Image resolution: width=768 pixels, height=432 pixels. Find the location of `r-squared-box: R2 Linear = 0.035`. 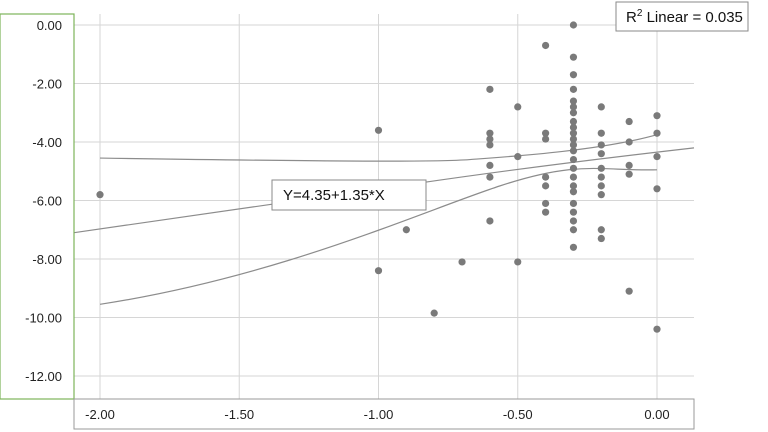

r-squared-box: R2 Linear = 0.035 is located at coordinates (682, 16).